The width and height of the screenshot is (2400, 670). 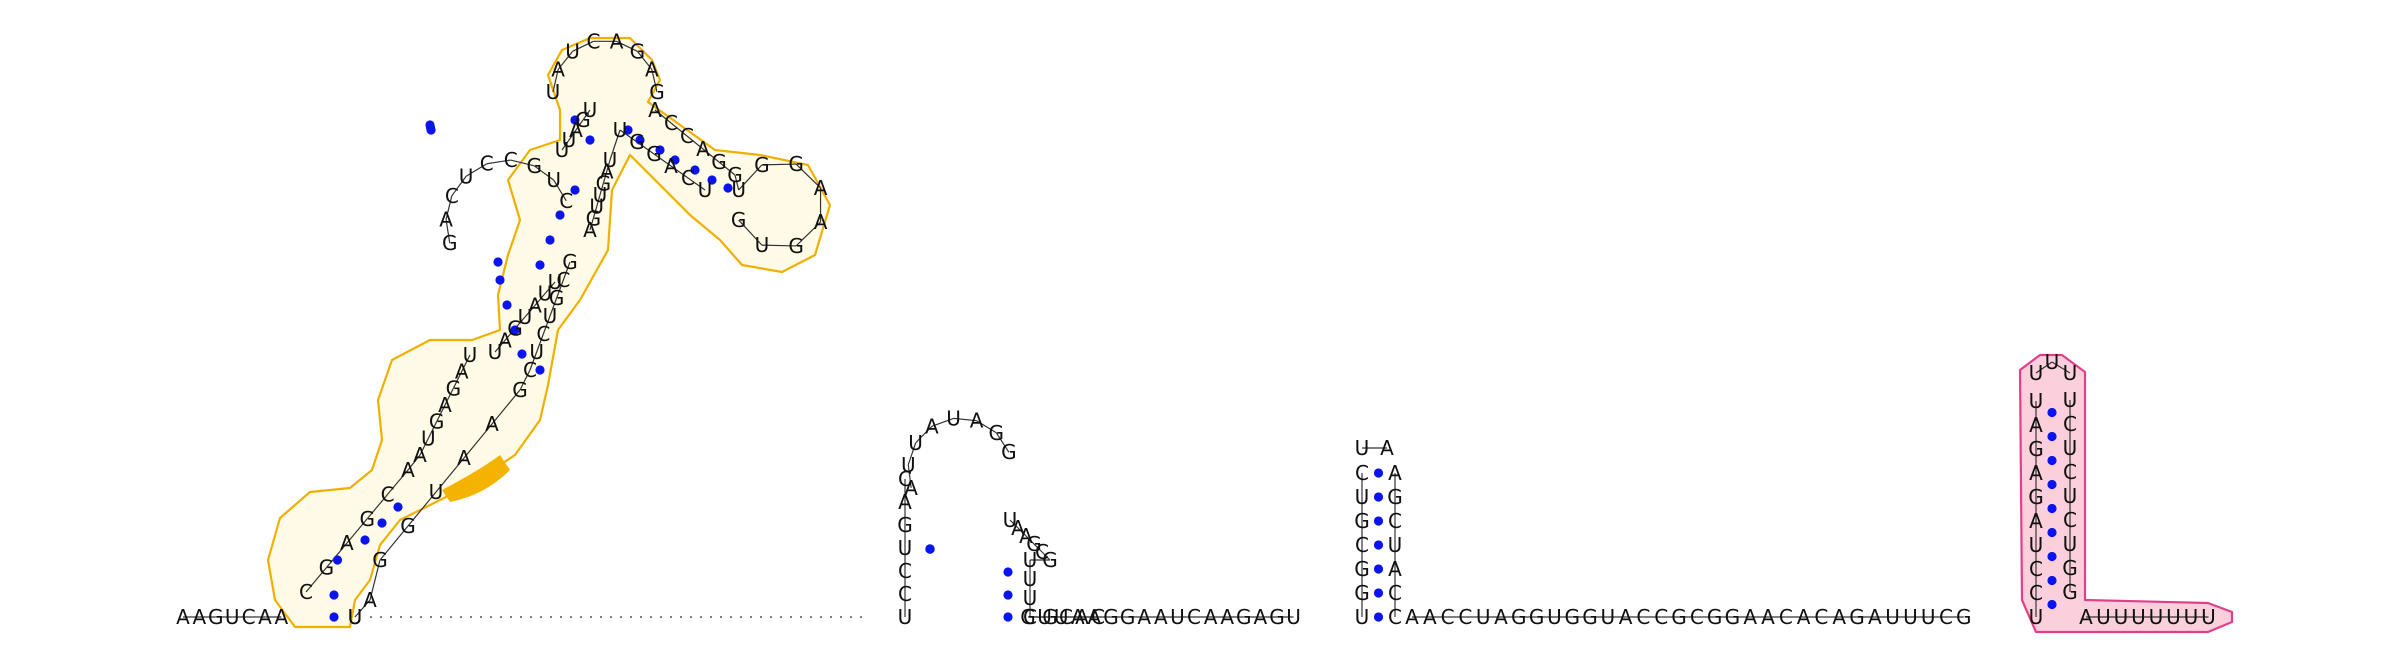 What do you see at coordinates (232, 617) in the screenshot?
I see `five-prime-tail-nucleotide: U` at bounding box center [232, 617].